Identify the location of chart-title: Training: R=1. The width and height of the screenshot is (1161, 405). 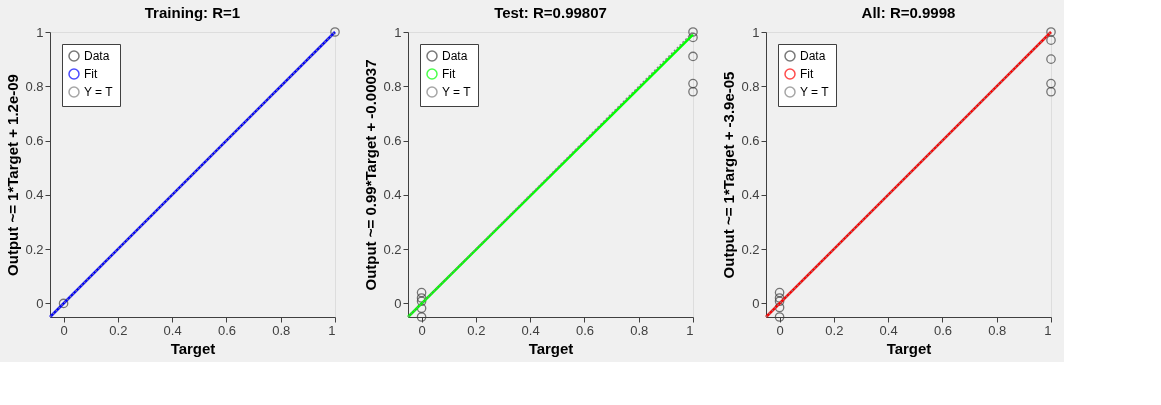
(192, 13).